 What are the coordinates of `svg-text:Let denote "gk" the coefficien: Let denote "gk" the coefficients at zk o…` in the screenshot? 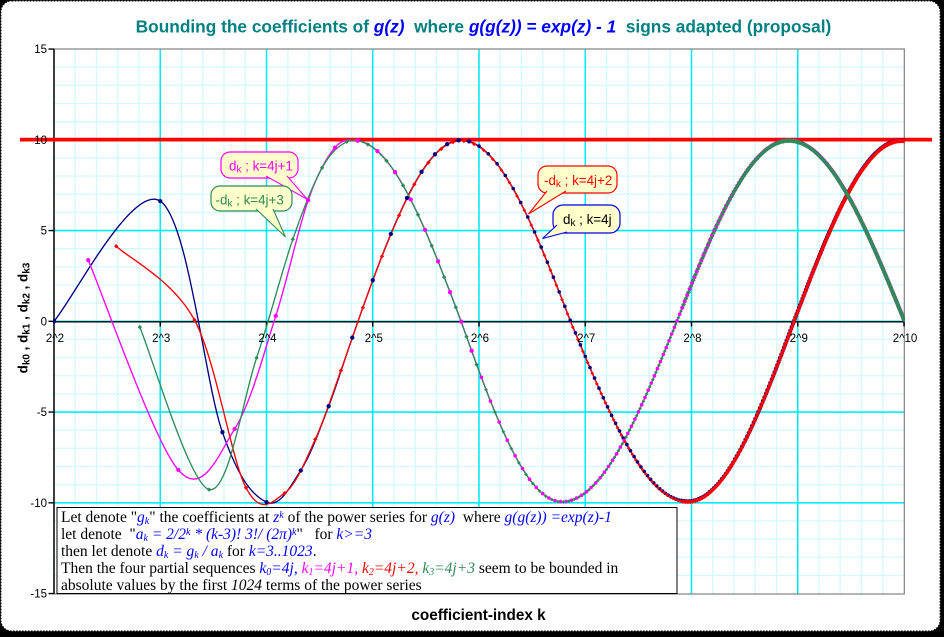 It's located at (336, 518).